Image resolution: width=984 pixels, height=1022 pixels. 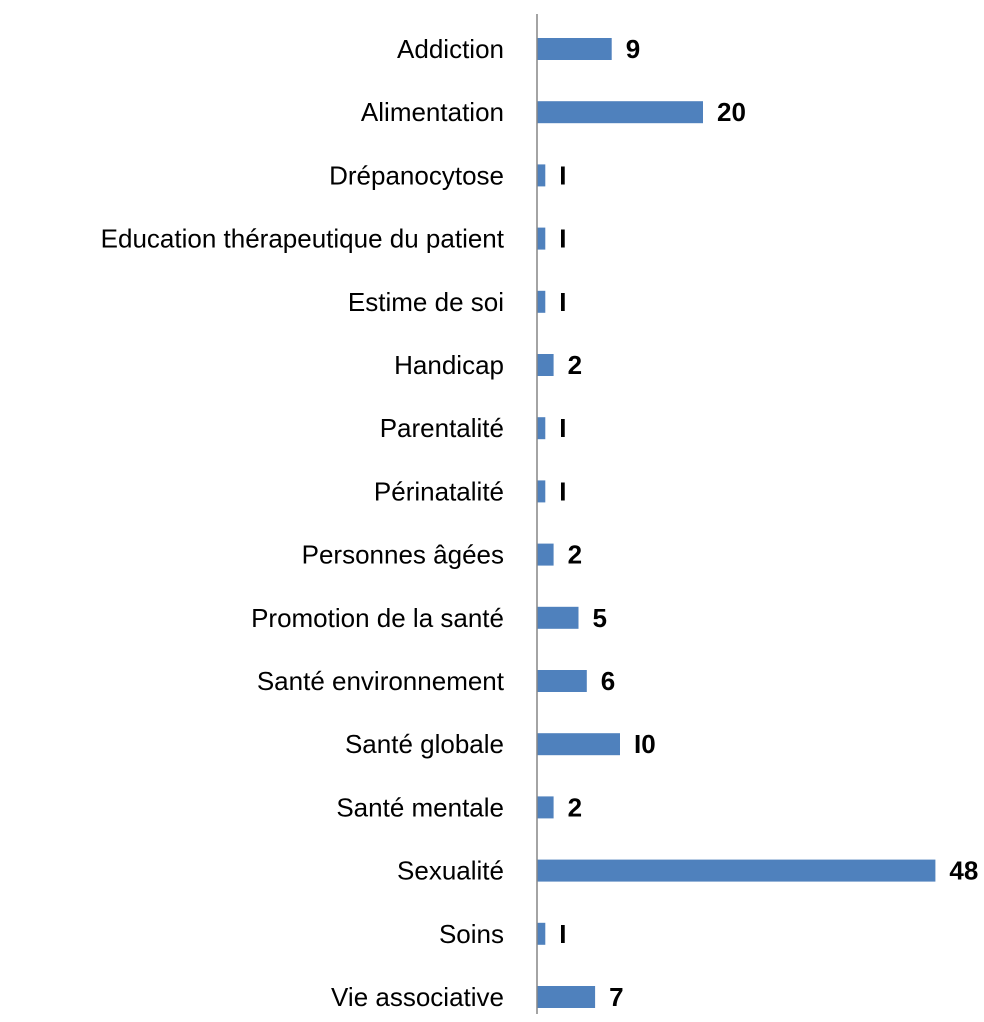 I want to click on category-label: Sexualité, so click(x=450, y=871).